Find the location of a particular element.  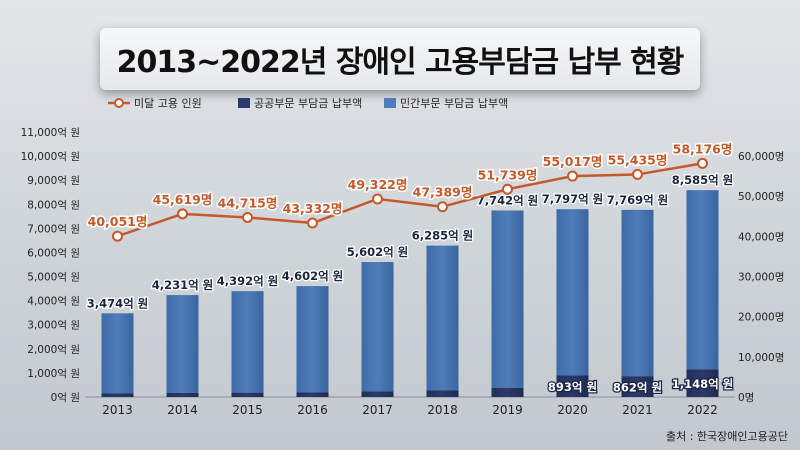

y-left-tick-label: 3,000억 원 is located at coordinates (53, 326).